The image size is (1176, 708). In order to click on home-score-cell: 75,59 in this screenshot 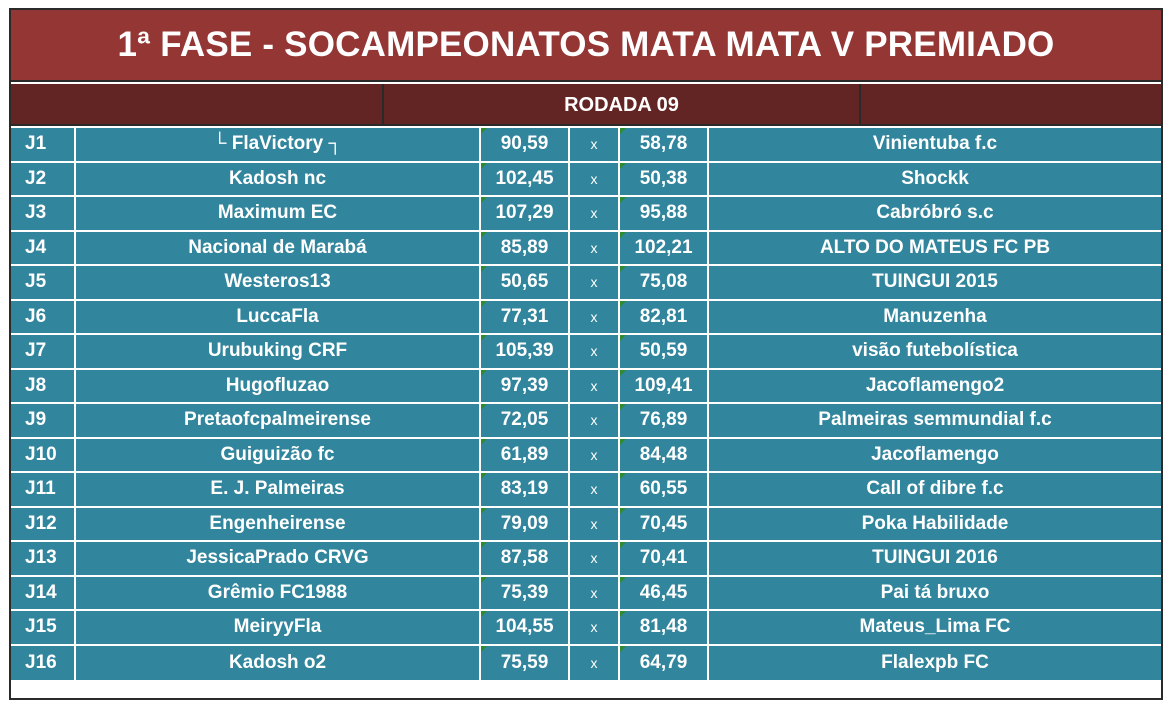, I will do `click(524, 662)`.